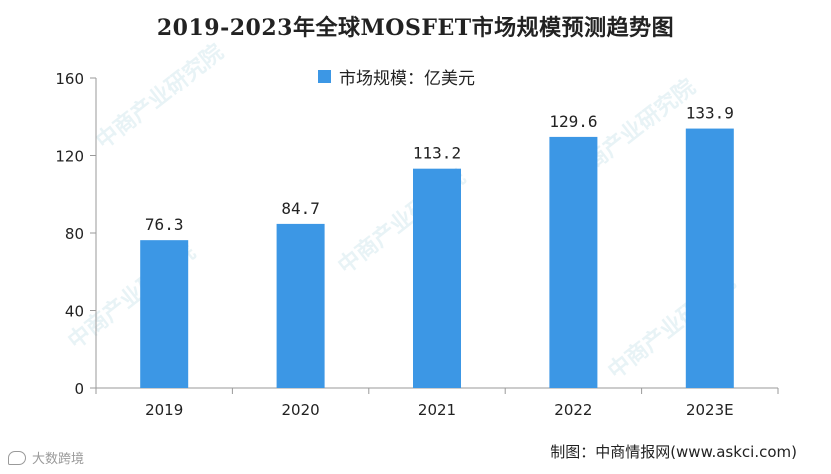 This screenshot has width=831, height=474. I want to click on x-tick-label: 2023E, so click(710, 410).